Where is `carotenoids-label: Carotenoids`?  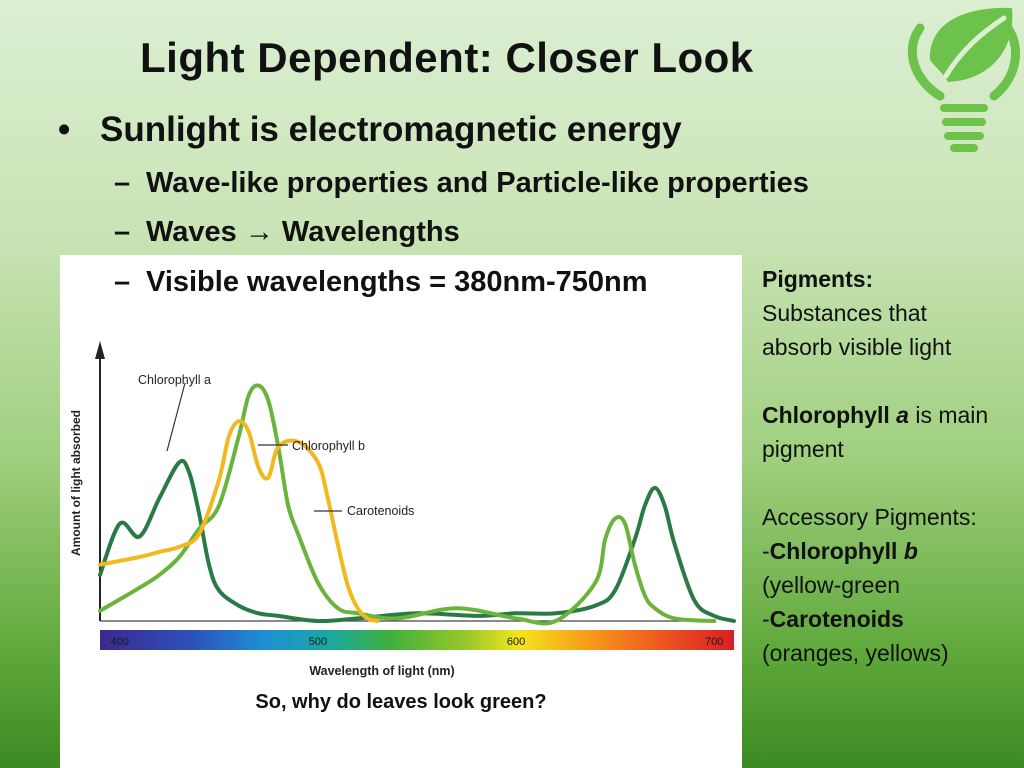
carotenoids-label: Carotenoids is located at coordinates (380, 511).